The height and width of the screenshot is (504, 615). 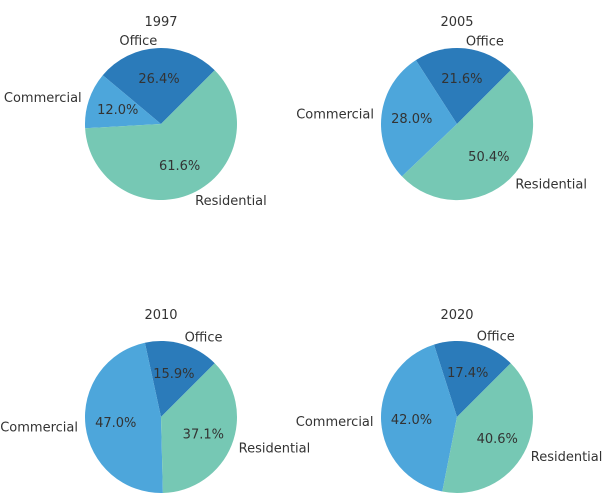 What do you see at coordinates (411, 119) in the screenshot?
I see `pie-pct-label-commercial: 28.0%` at bounding box center [411, 119].